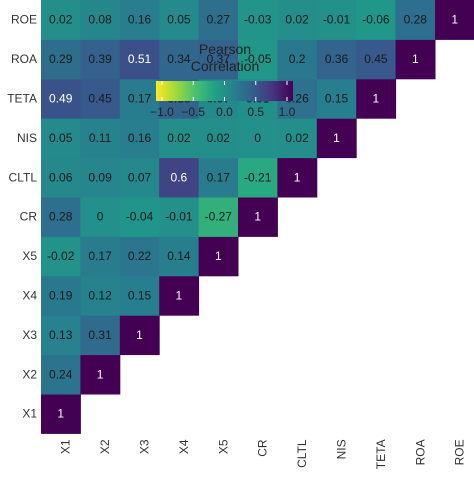 The image size is (474, 478). Describe the element at coordinates (255, 112) in the screenshot. I see `legend-tick-label: 0.5` at that location.